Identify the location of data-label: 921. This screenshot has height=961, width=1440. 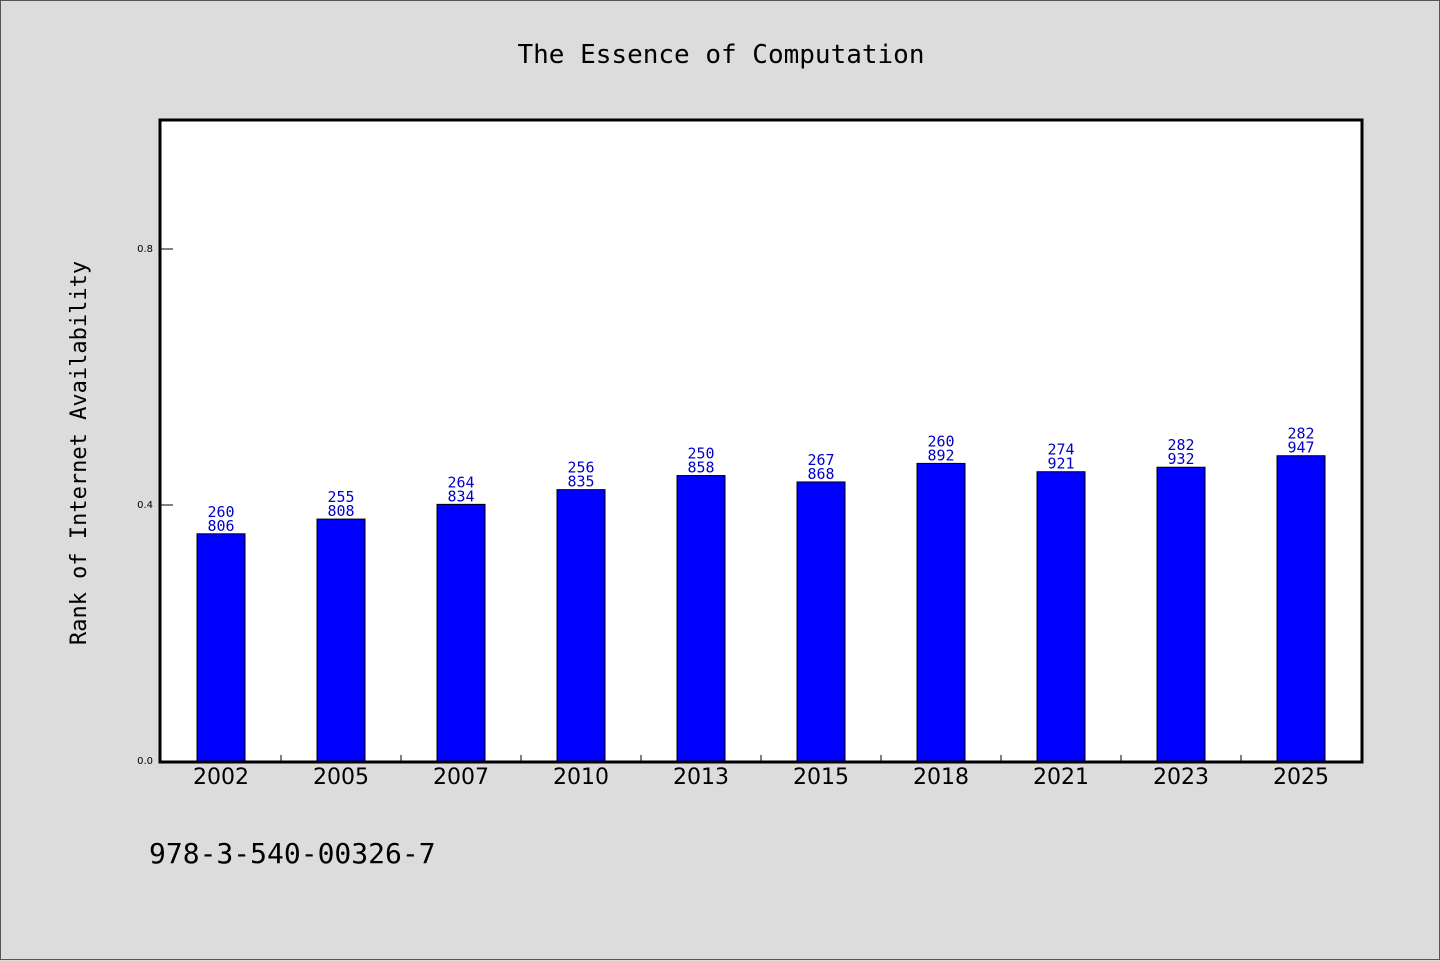
(1060, 464).